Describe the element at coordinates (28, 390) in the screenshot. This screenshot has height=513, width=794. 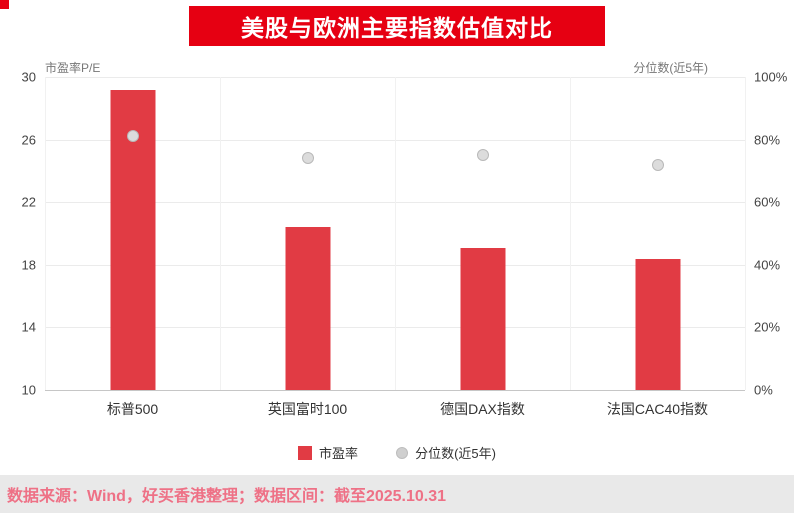
I see `left-axis-tick-label: 10` at that location.